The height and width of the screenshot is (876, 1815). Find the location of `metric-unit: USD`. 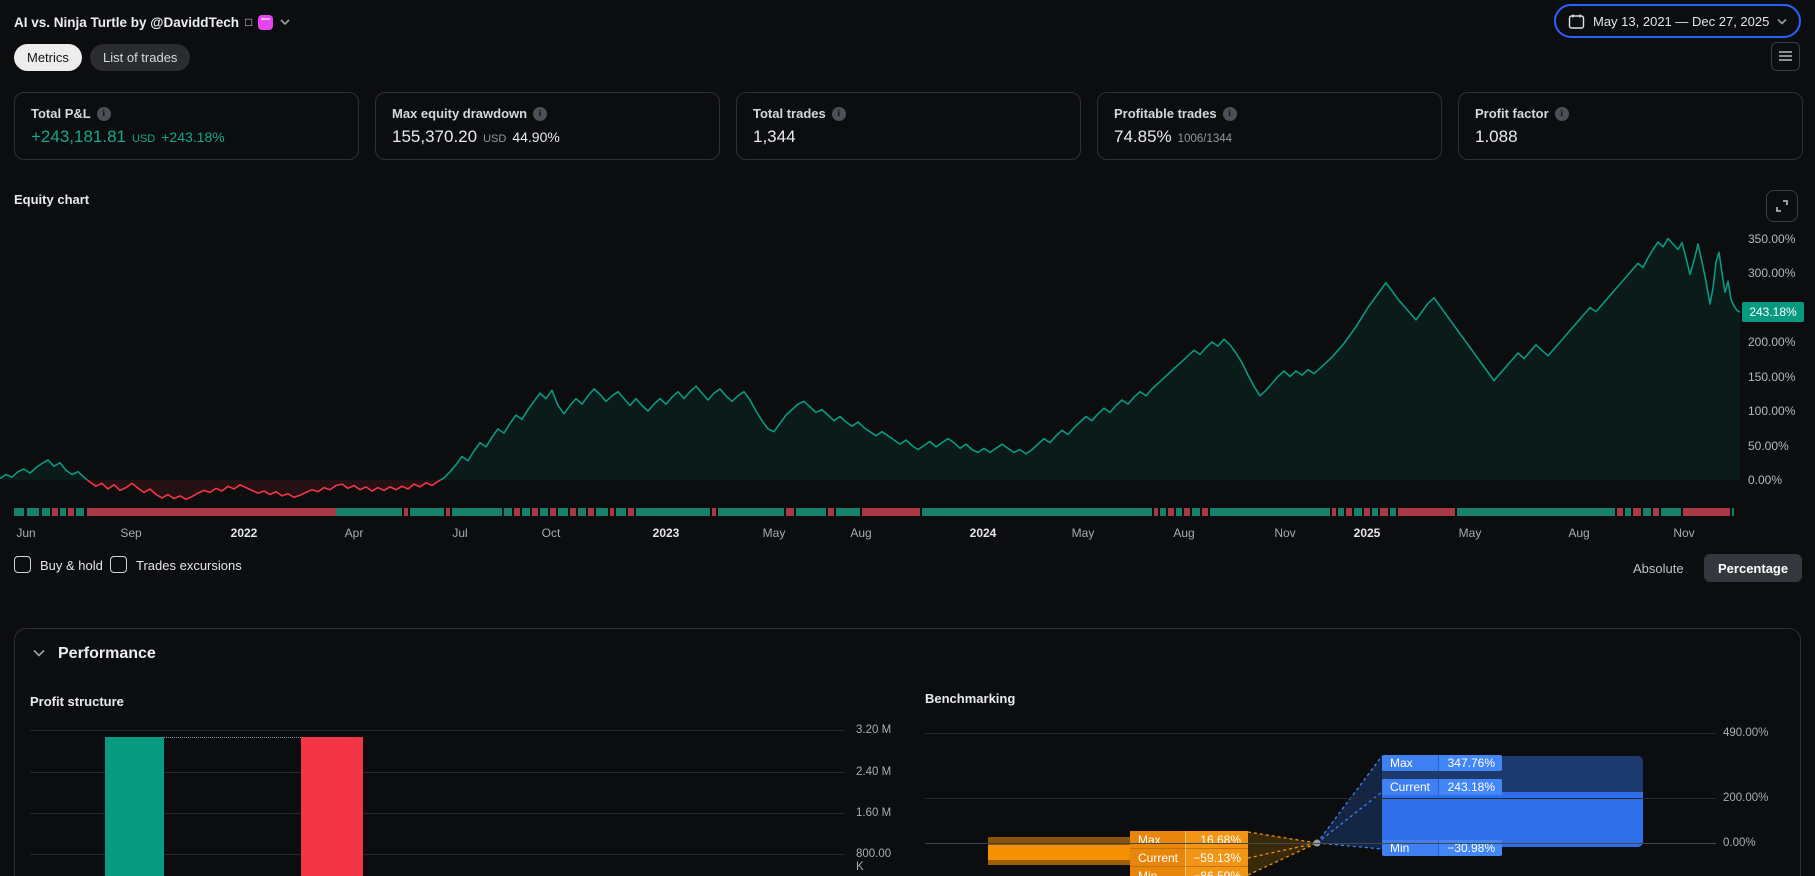

metric-unit: USD is located at coordinates (495, 139).